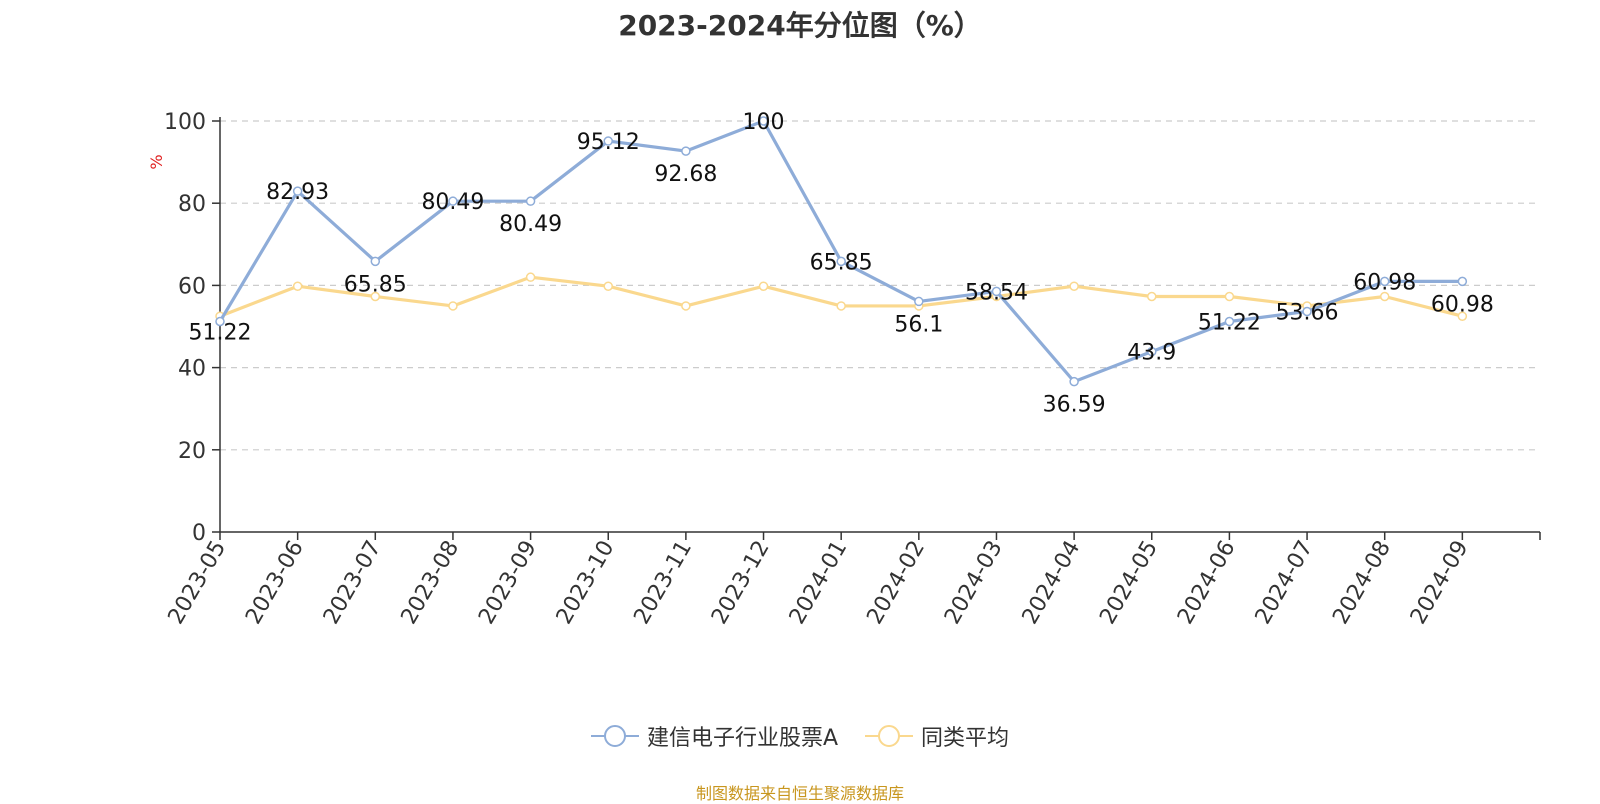  What do you see at coordinates (965, 738) in the screenshot?
I see `legend-label-series-2: 同类平均` at bounding box center [965, 738].